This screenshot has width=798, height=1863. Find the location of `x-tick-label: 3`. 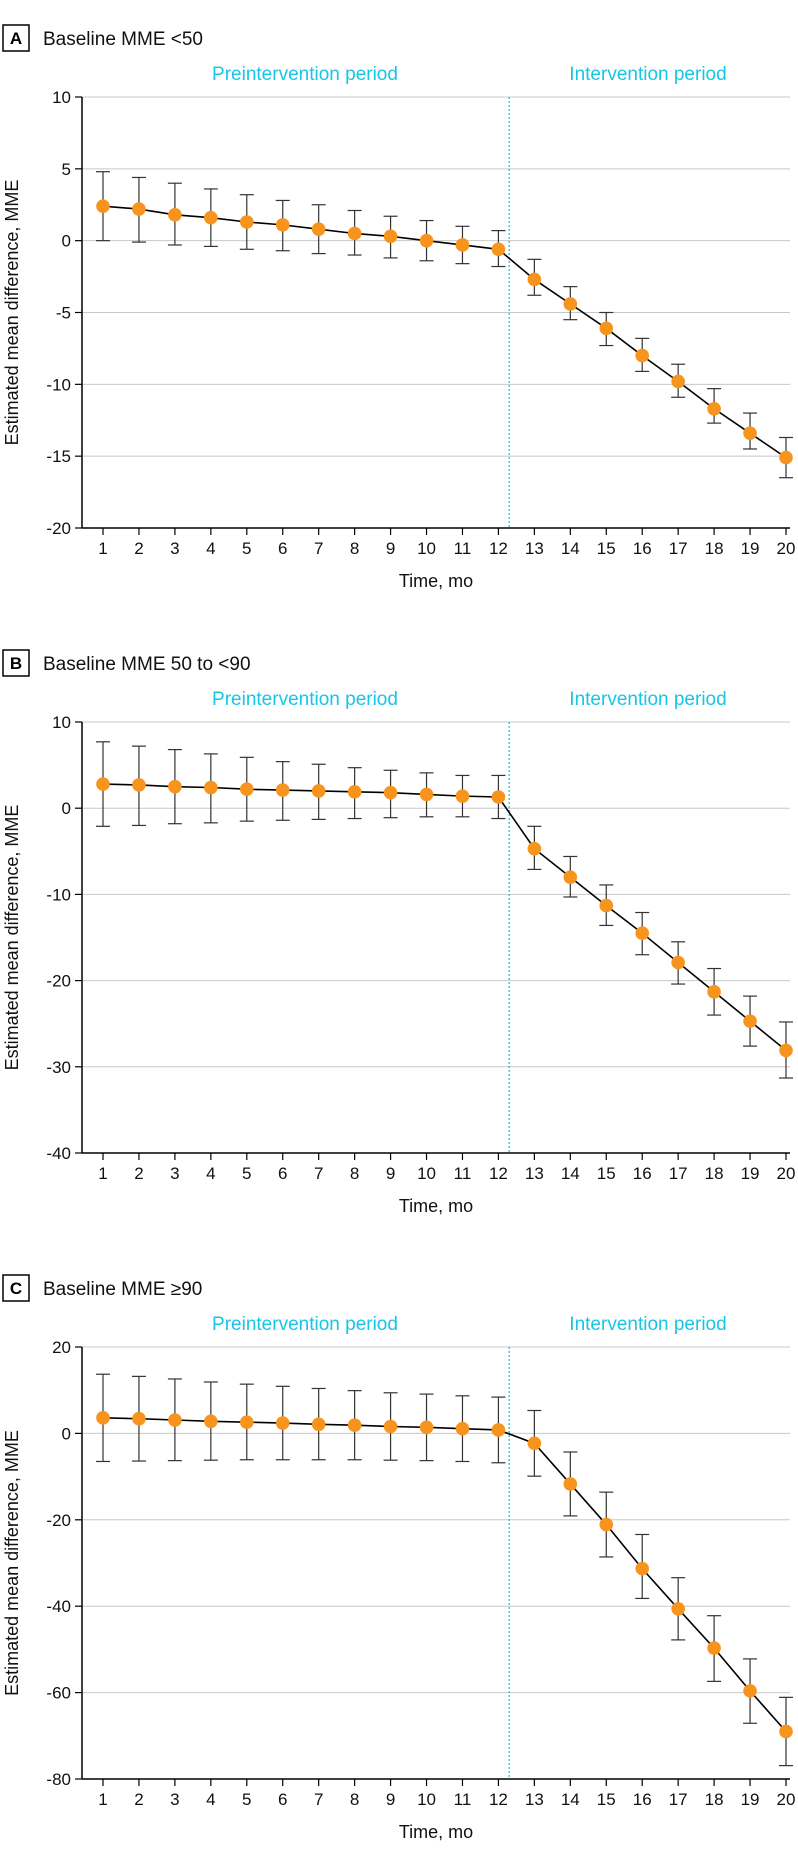

x-tick-label: 3 is located at coordinates (174, 1173).